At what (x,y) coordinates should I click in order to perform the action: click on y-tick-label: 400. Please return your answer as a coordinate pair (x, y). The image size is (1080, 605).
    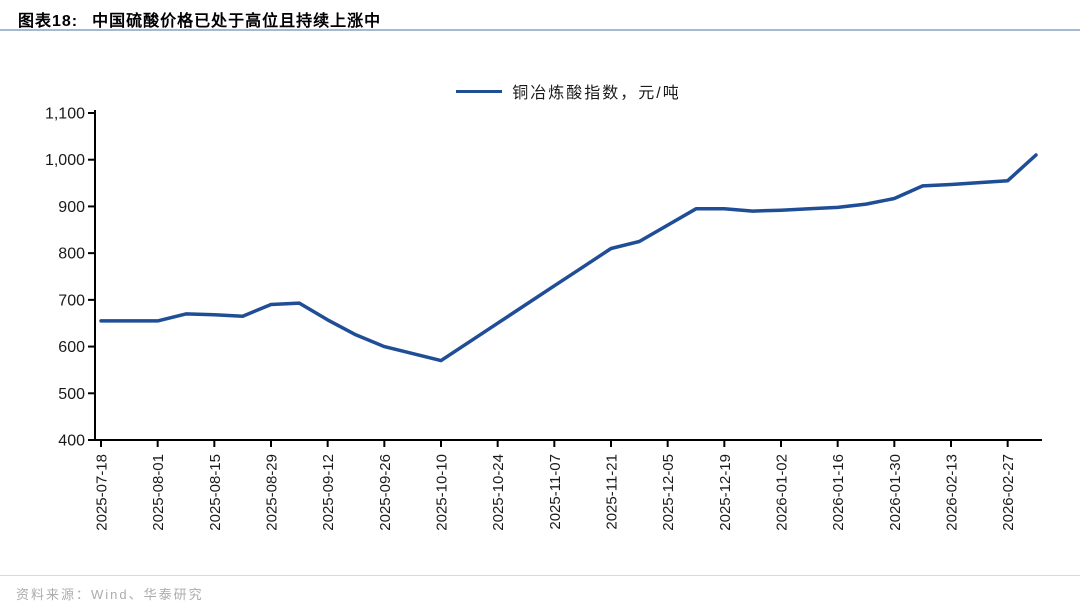
    Looking at the image, I should click on (71, 441).